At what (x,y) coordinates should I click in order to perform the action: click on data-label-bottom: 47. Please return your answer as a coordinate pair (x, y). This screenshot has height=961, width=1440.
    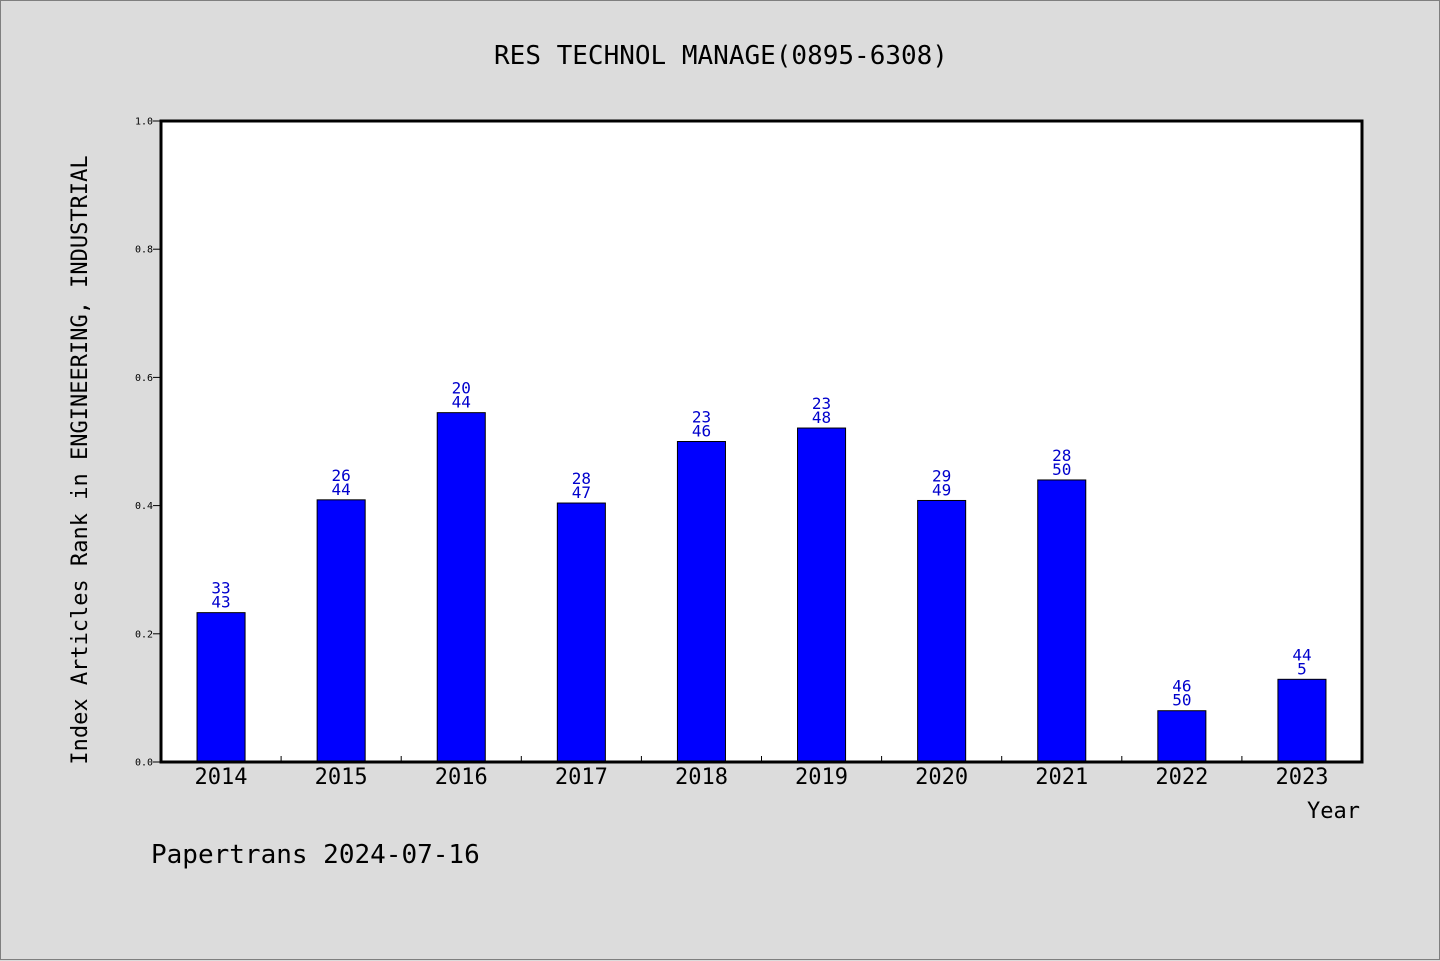
    Looking at the image, I should click on (581, 492).